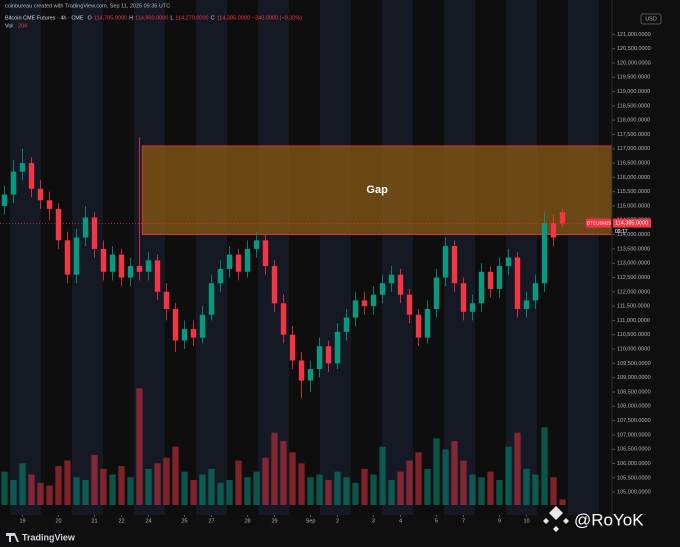 This screenshot has height=547, width=680. I want to click on y-tick-label: 116,000.0000, so click(633, 178).